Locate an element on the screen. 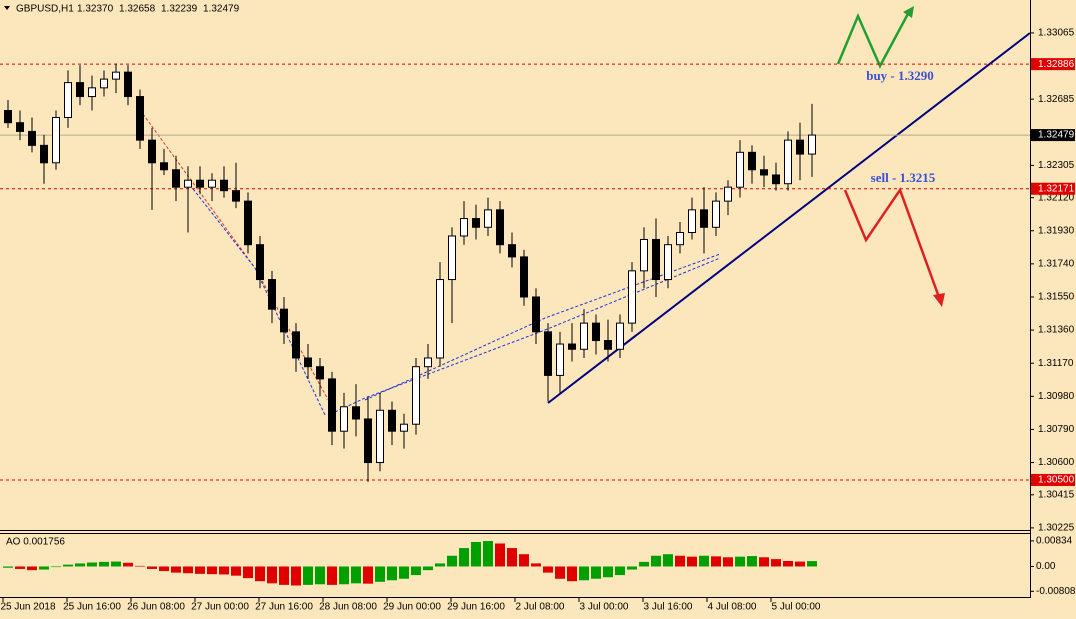  y-tick-label: 1.30980 is located at coordinates (1056, 396).